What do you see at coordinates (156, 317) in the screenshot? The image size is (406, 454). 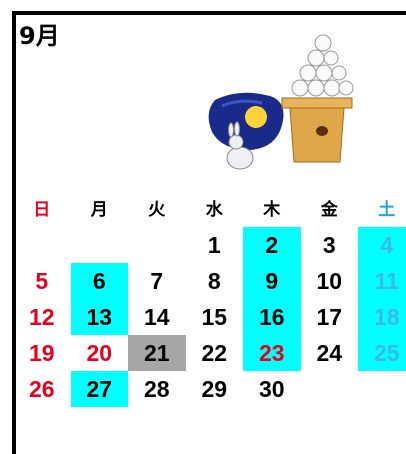 I see `day: 14` at bounding box center [156, 317].